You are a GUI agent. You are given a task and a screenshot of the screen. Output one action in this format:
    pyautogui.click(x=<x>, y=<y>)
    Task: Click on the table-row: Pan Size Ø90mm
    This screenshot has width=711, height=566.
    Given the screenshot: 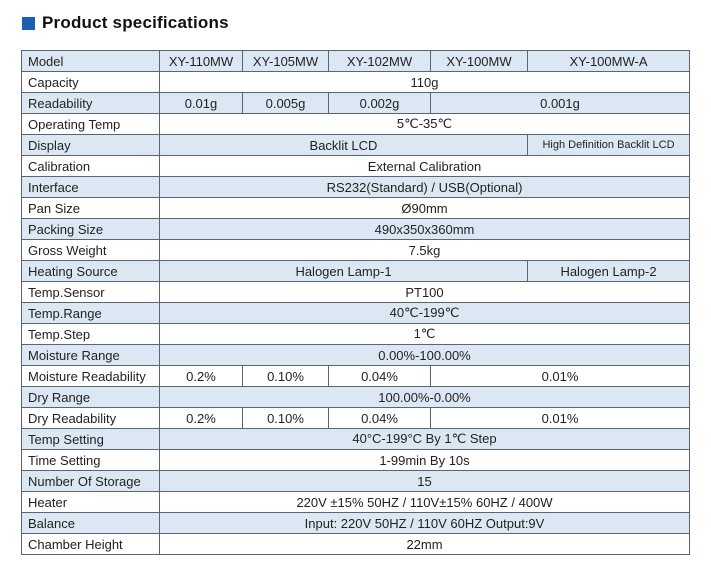 What is the action you would take?
    pyautogui.click(x=355, y=208)
    